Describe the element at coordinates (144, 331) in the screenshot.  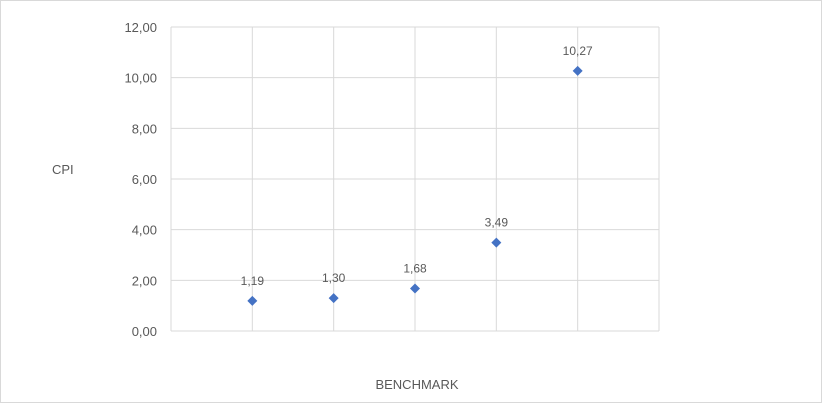
I see `y-tick-label: 0,00` at that location.